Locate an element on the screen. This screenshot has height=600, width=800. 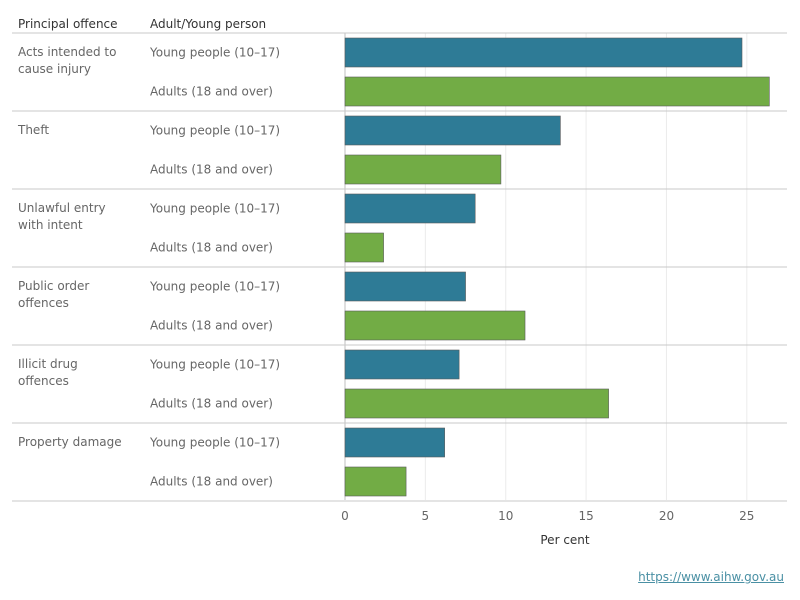
category-label: Unlawful entry with intent is located at coordinates (62, 216).